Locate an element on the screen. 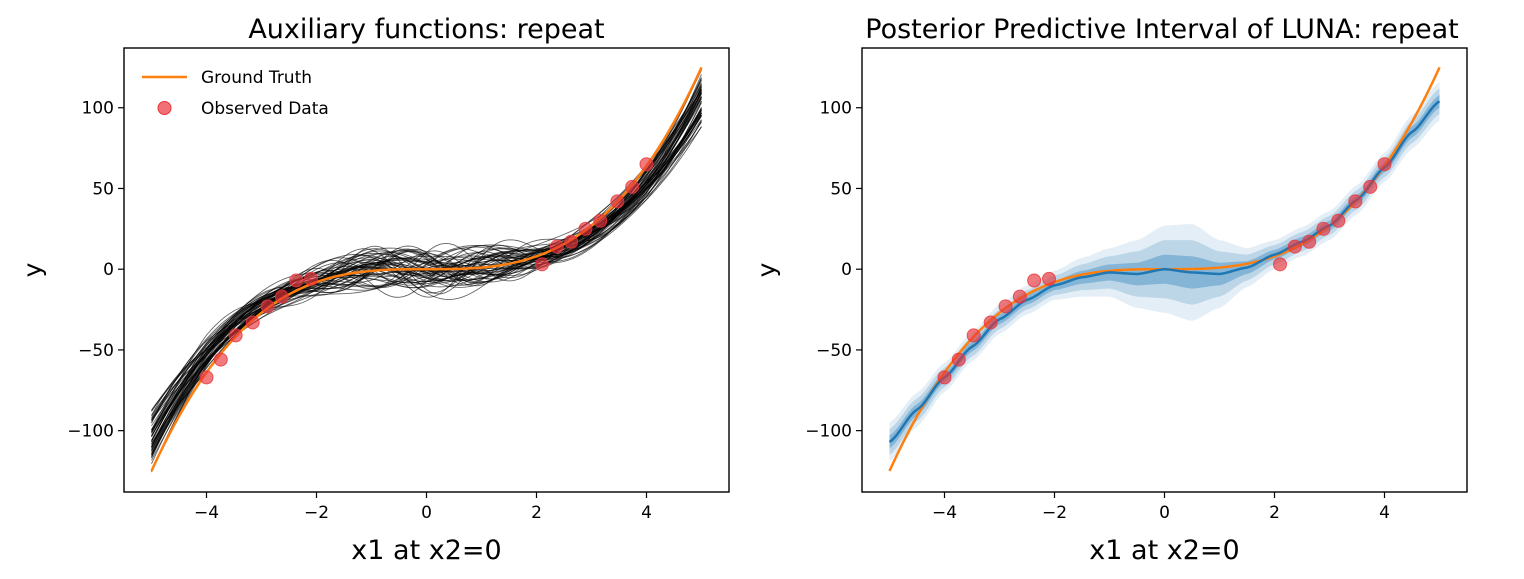 The width and height of the screenshot is (1524, 579). legend-label-ground-truth: Ground Truth is located at coordinates (256, 78).